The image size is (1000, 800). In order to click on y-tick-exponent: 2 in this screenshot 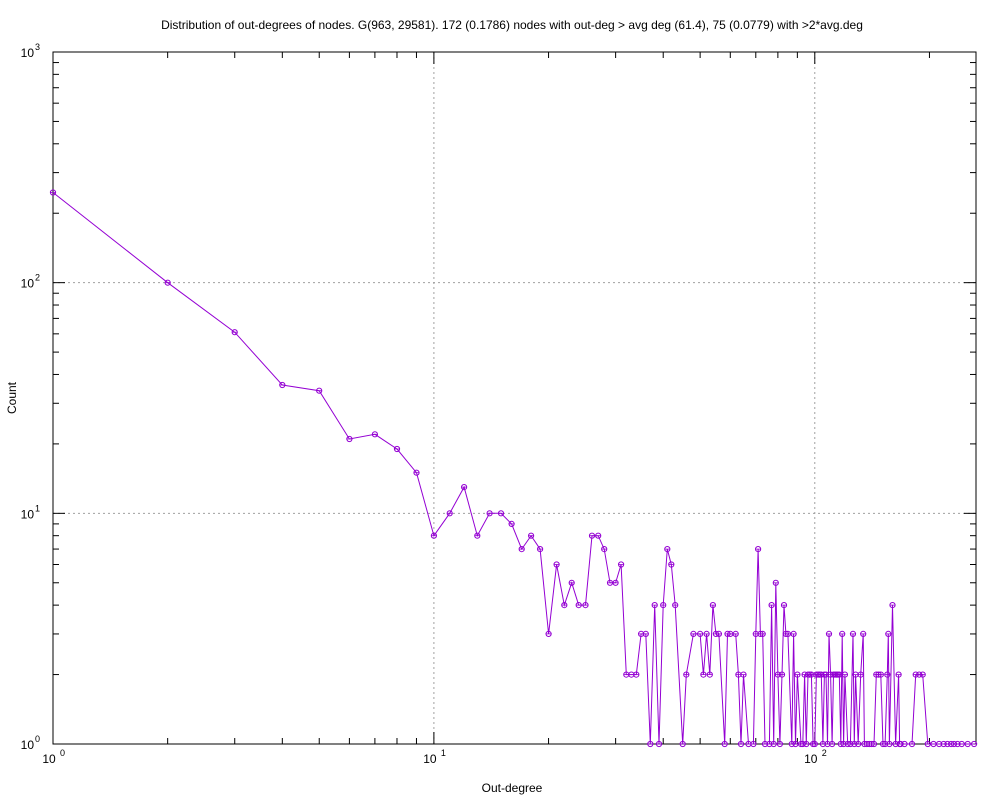, I will do `click(37, 278)`.